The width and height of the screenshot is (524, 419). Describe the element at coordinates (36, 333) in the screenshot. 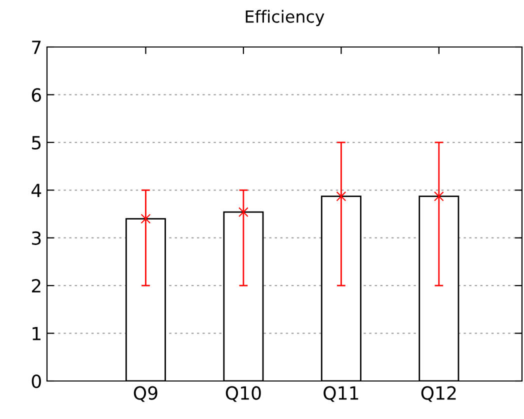

I see `y-tick-label: 1` at that location.